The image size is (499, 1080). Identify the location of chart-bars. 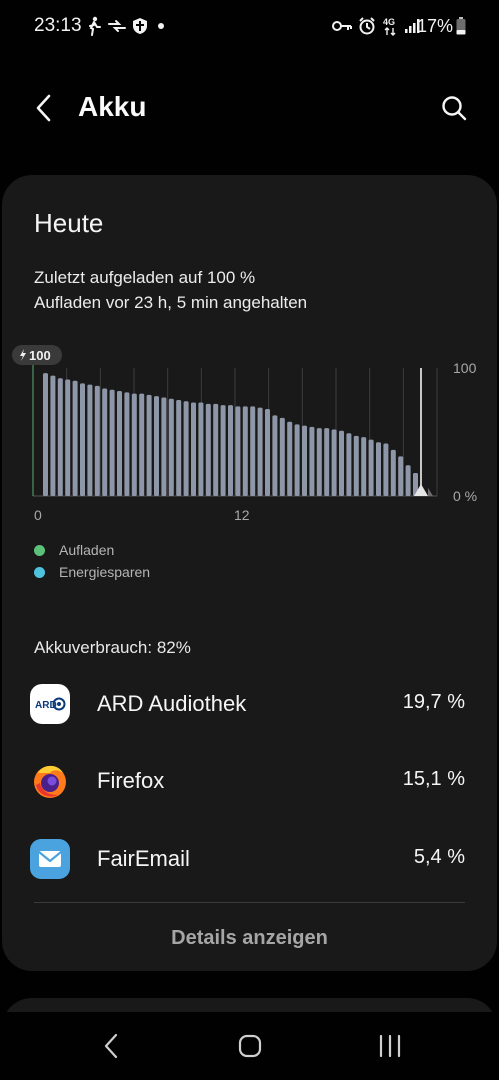
(230, 434).